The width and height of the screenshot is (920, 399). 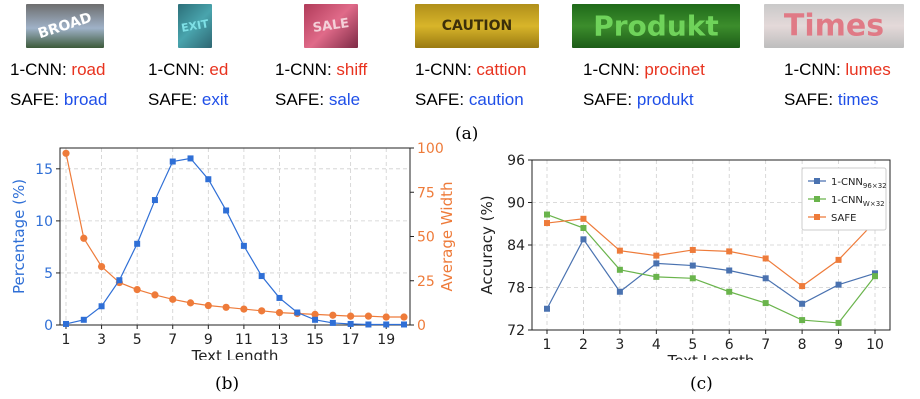 I want to click on y2-tick-label: 0, so click(x=421, y=326).